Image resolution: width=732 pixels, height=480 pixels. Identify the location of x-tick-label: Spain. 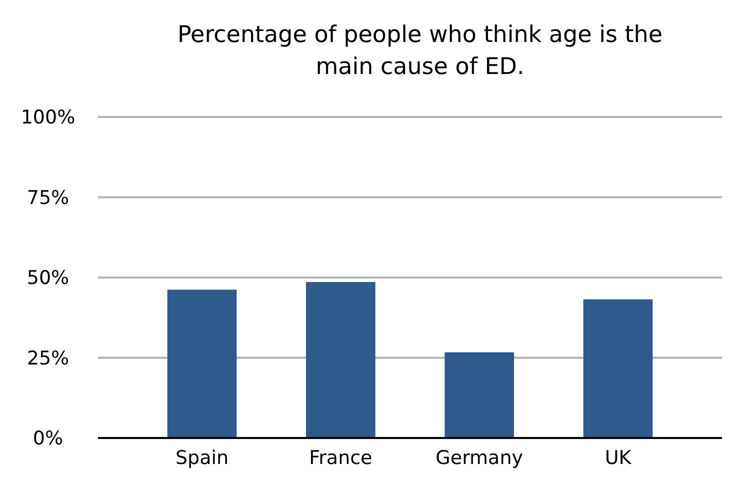
(202, 458).